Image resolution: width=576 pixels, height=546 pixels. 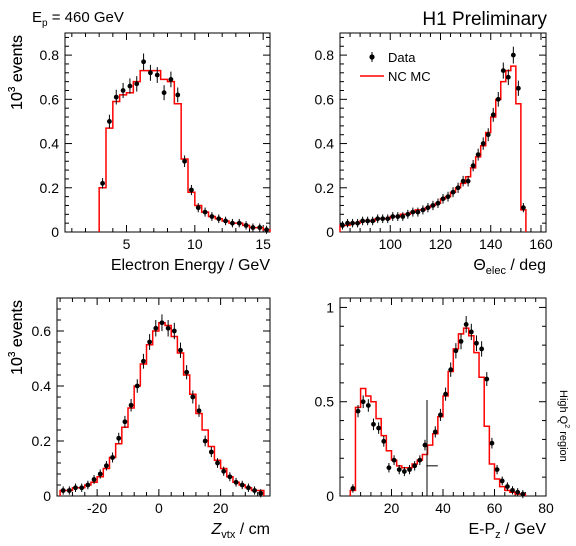 What do you see at coordinates (563, 445) in the screenshot?
I see `high-q2-suffix: region` at bounding box center [563, 445].